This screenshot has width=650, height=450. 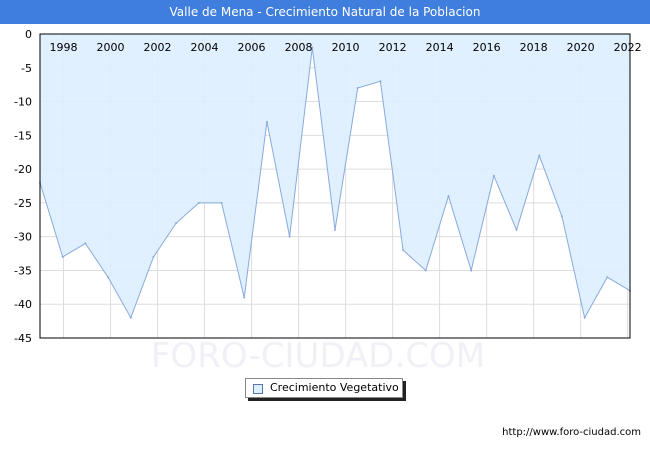 I want to click on y-tick-label: -25, so click(x=23, y=203).